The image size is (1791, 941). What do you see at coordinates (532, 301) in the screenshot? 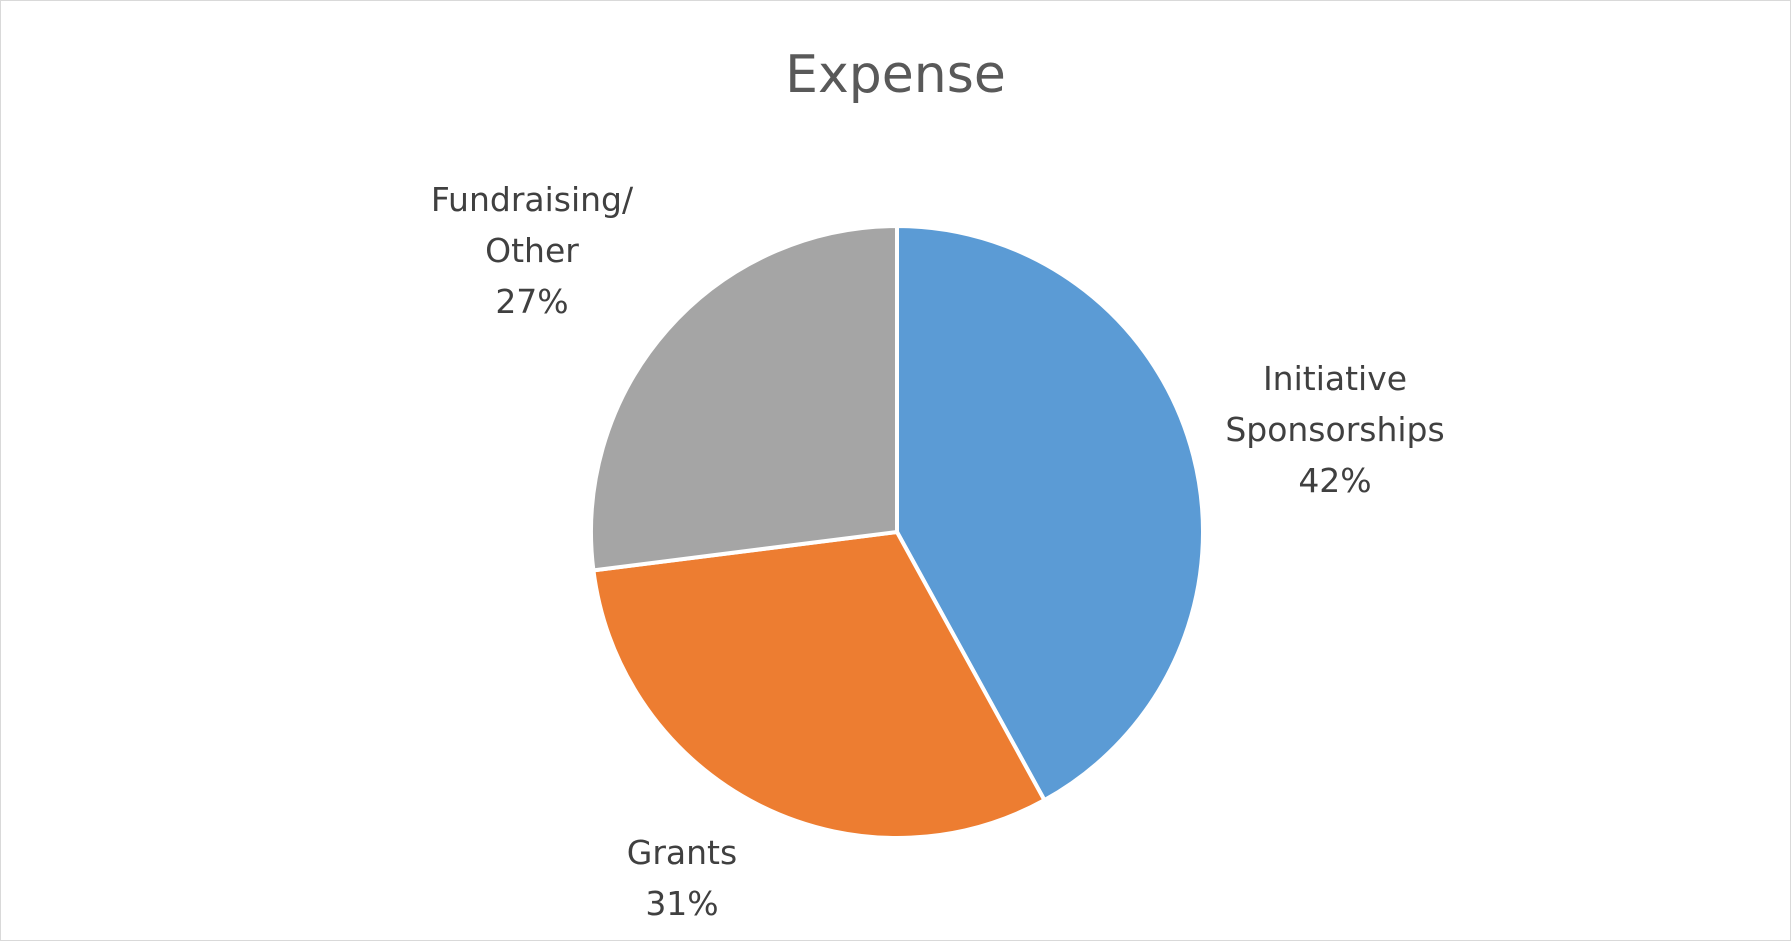
I see `value-label: 27%` at bounding box center [532, 301].